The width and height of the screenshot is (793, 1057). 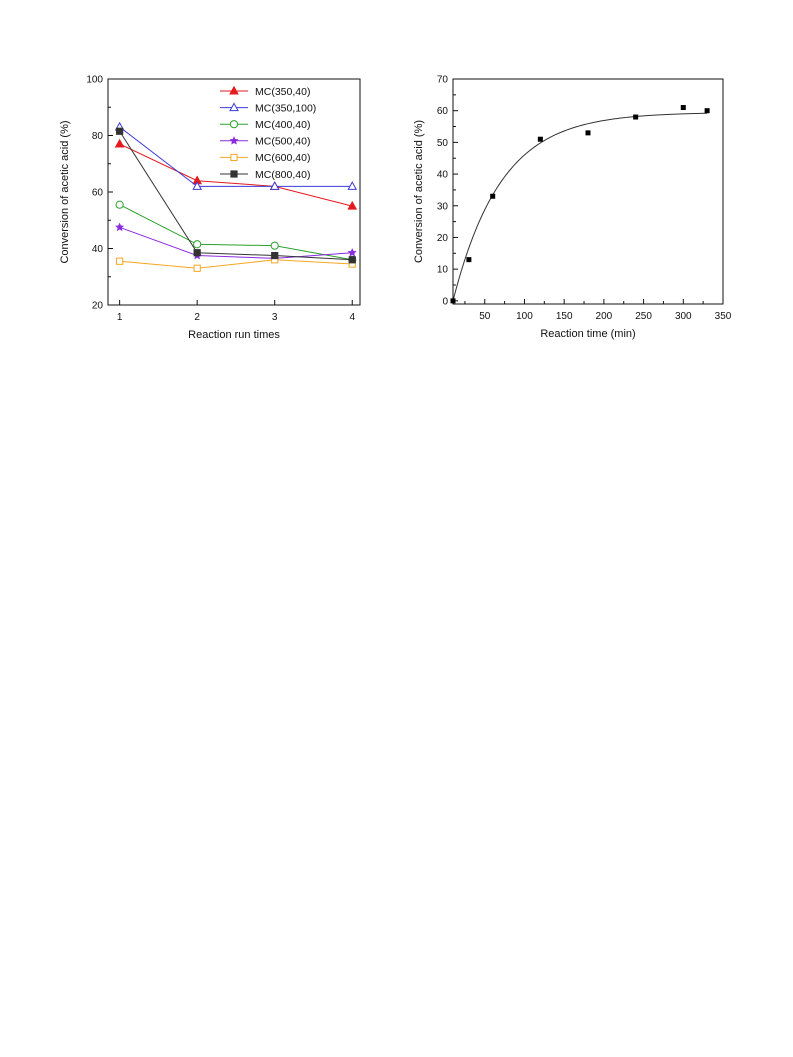 What do you see at coordinates (275, 317) in the screenshot?
I see `x-tick-label: 3` at bounding box center [275, 317].